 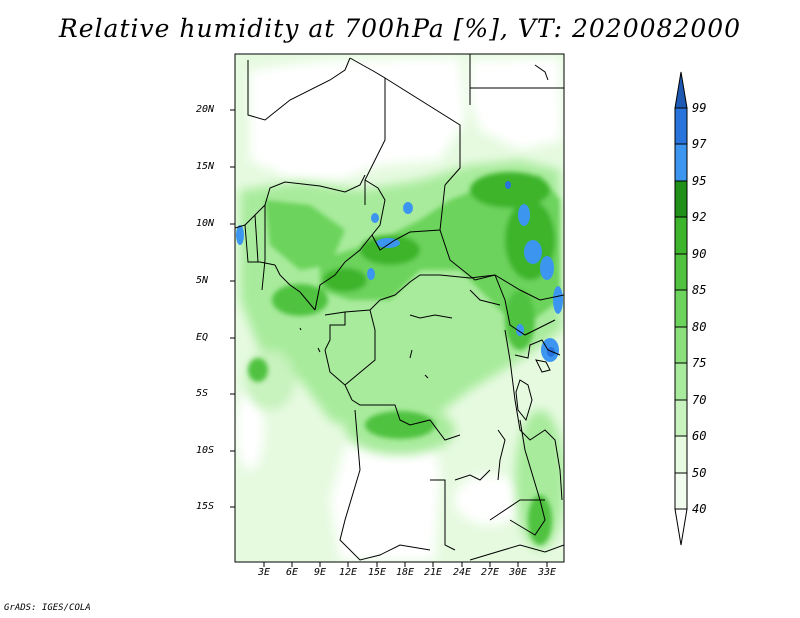 What do you see at coordinates (202, 280) in the screenshot?
I see `lat-label-5n: 5N` at bounding box center [202, 280].